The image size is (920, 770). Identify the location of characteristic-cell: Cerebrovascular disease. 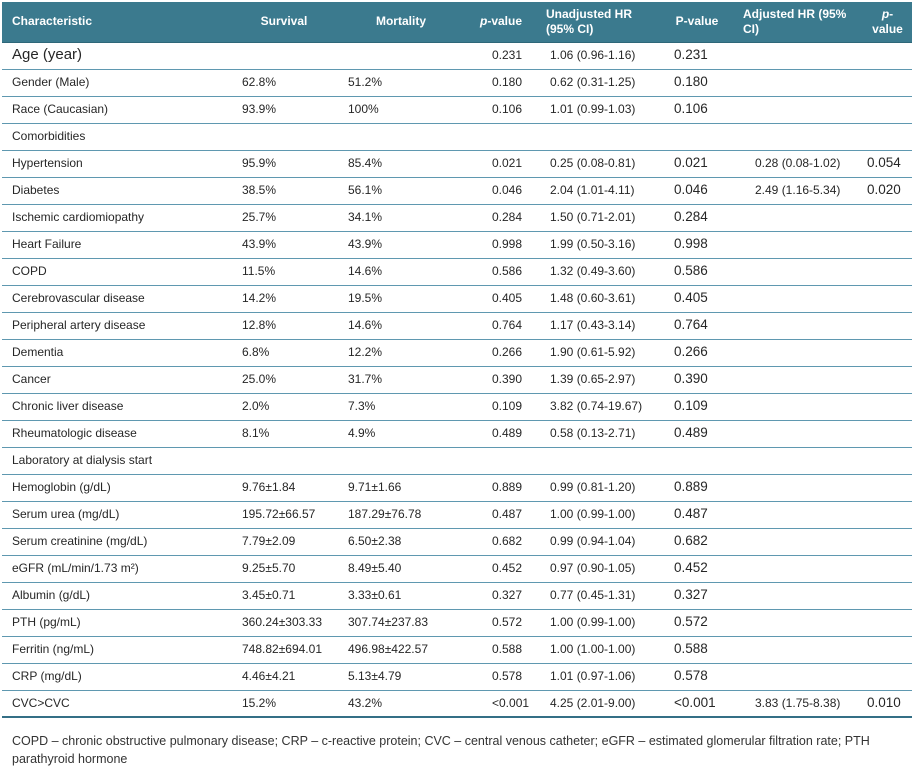
(116, 299).